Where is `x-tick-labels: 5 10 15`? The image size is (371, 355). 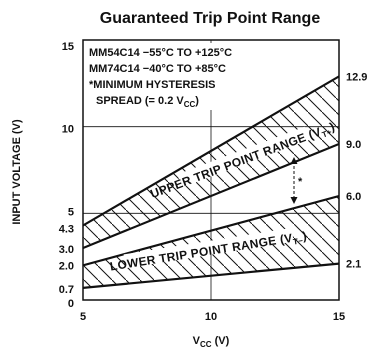 x-tick-labels: 5 10 15 is located at coordinates (212, 317).